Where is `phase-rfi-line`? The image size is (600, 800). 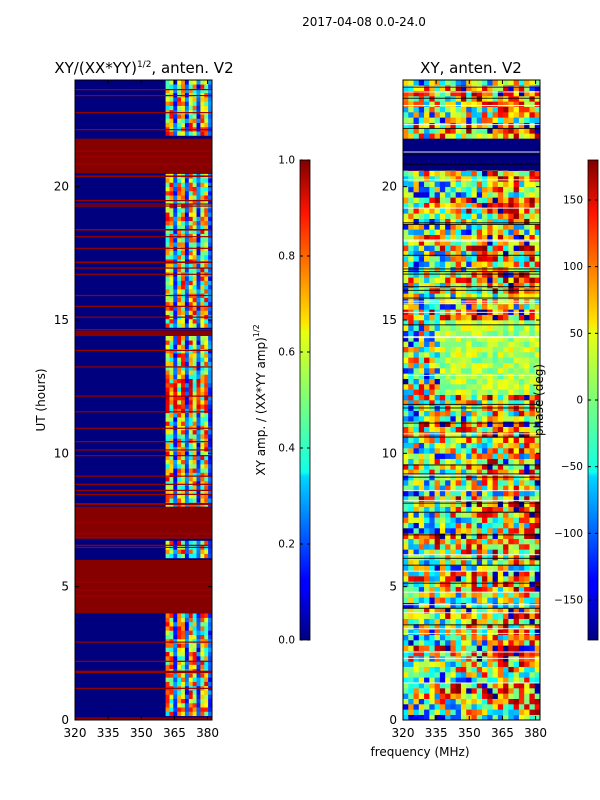
phase-rfi-line is located at coordinates (471, 583).